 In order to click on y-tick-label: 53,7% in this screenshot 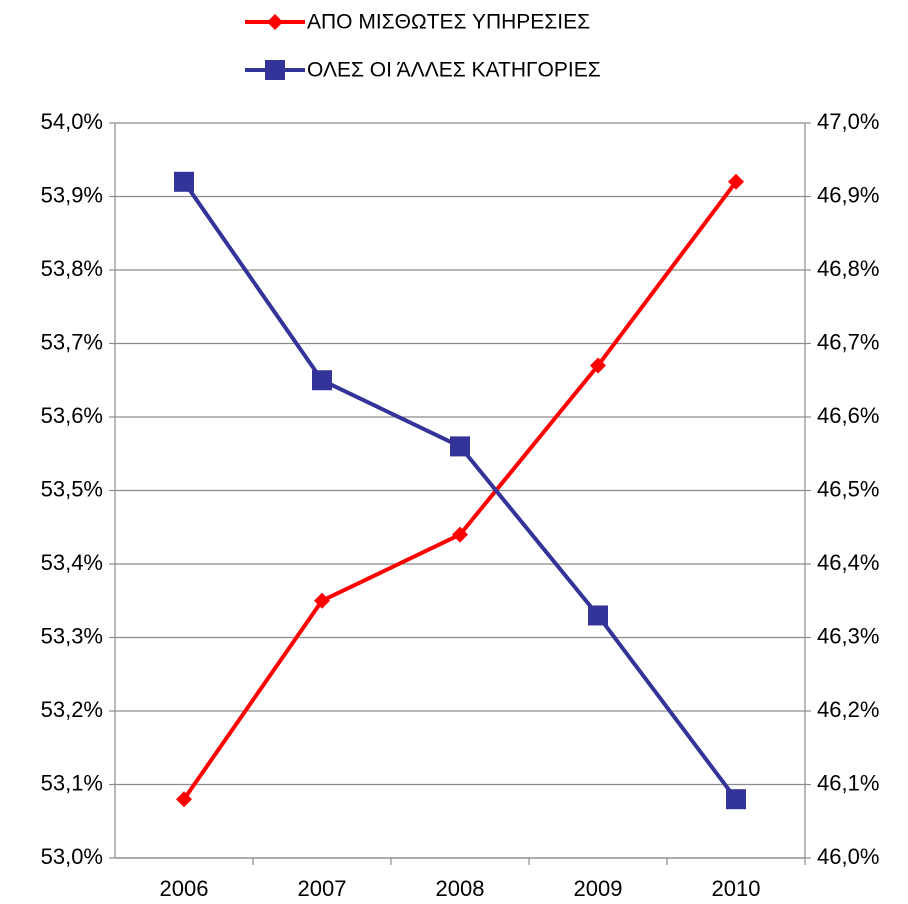, I will do `click(72, 341)`.